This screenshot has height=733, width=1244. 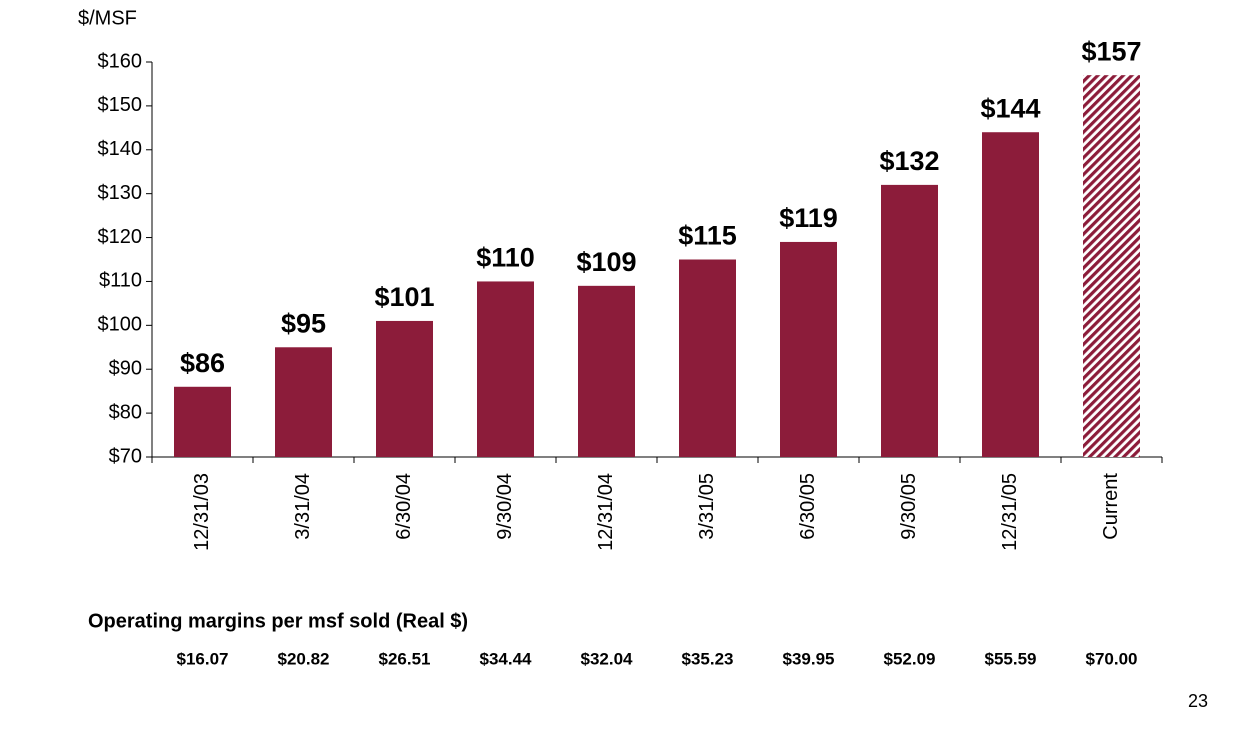 I want to click on x-tick-label: 12/31/03, so click(x=202, y=512).